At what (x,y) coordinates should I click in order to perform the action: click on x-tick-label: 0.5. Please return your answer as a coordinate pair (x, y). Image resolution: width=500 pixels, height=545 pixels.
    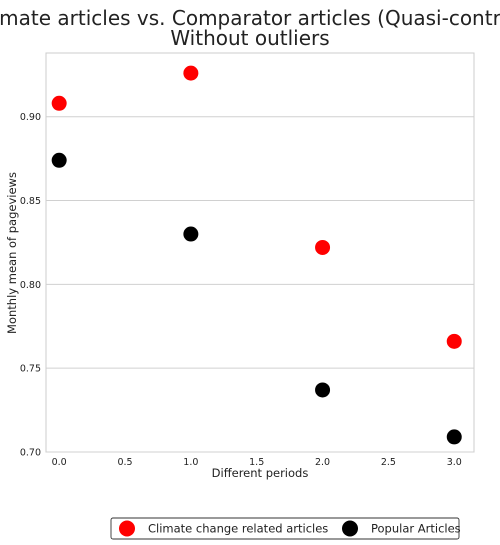
    Looking at the image, I should click on (124, 462).